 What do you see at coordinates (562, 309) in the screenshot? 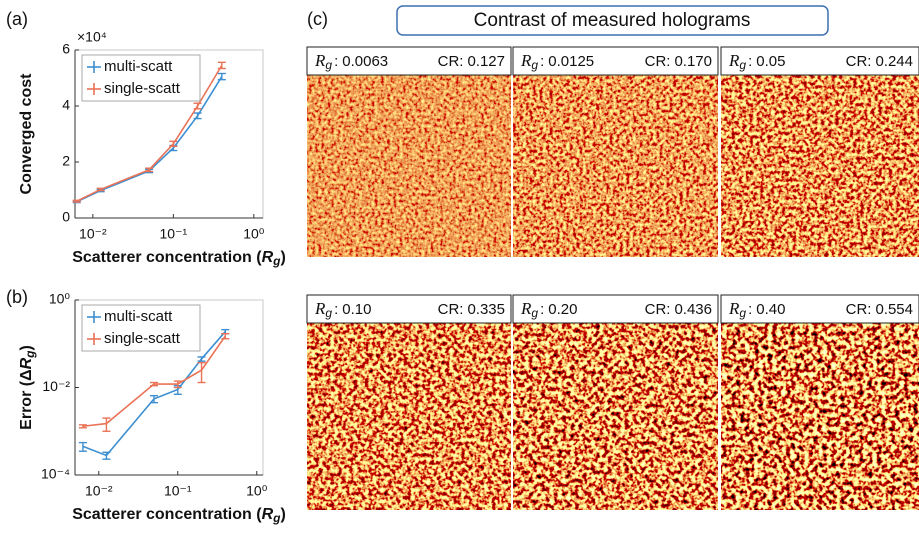
I see `rg-value: 0.20` at bounding box center [562, 309].